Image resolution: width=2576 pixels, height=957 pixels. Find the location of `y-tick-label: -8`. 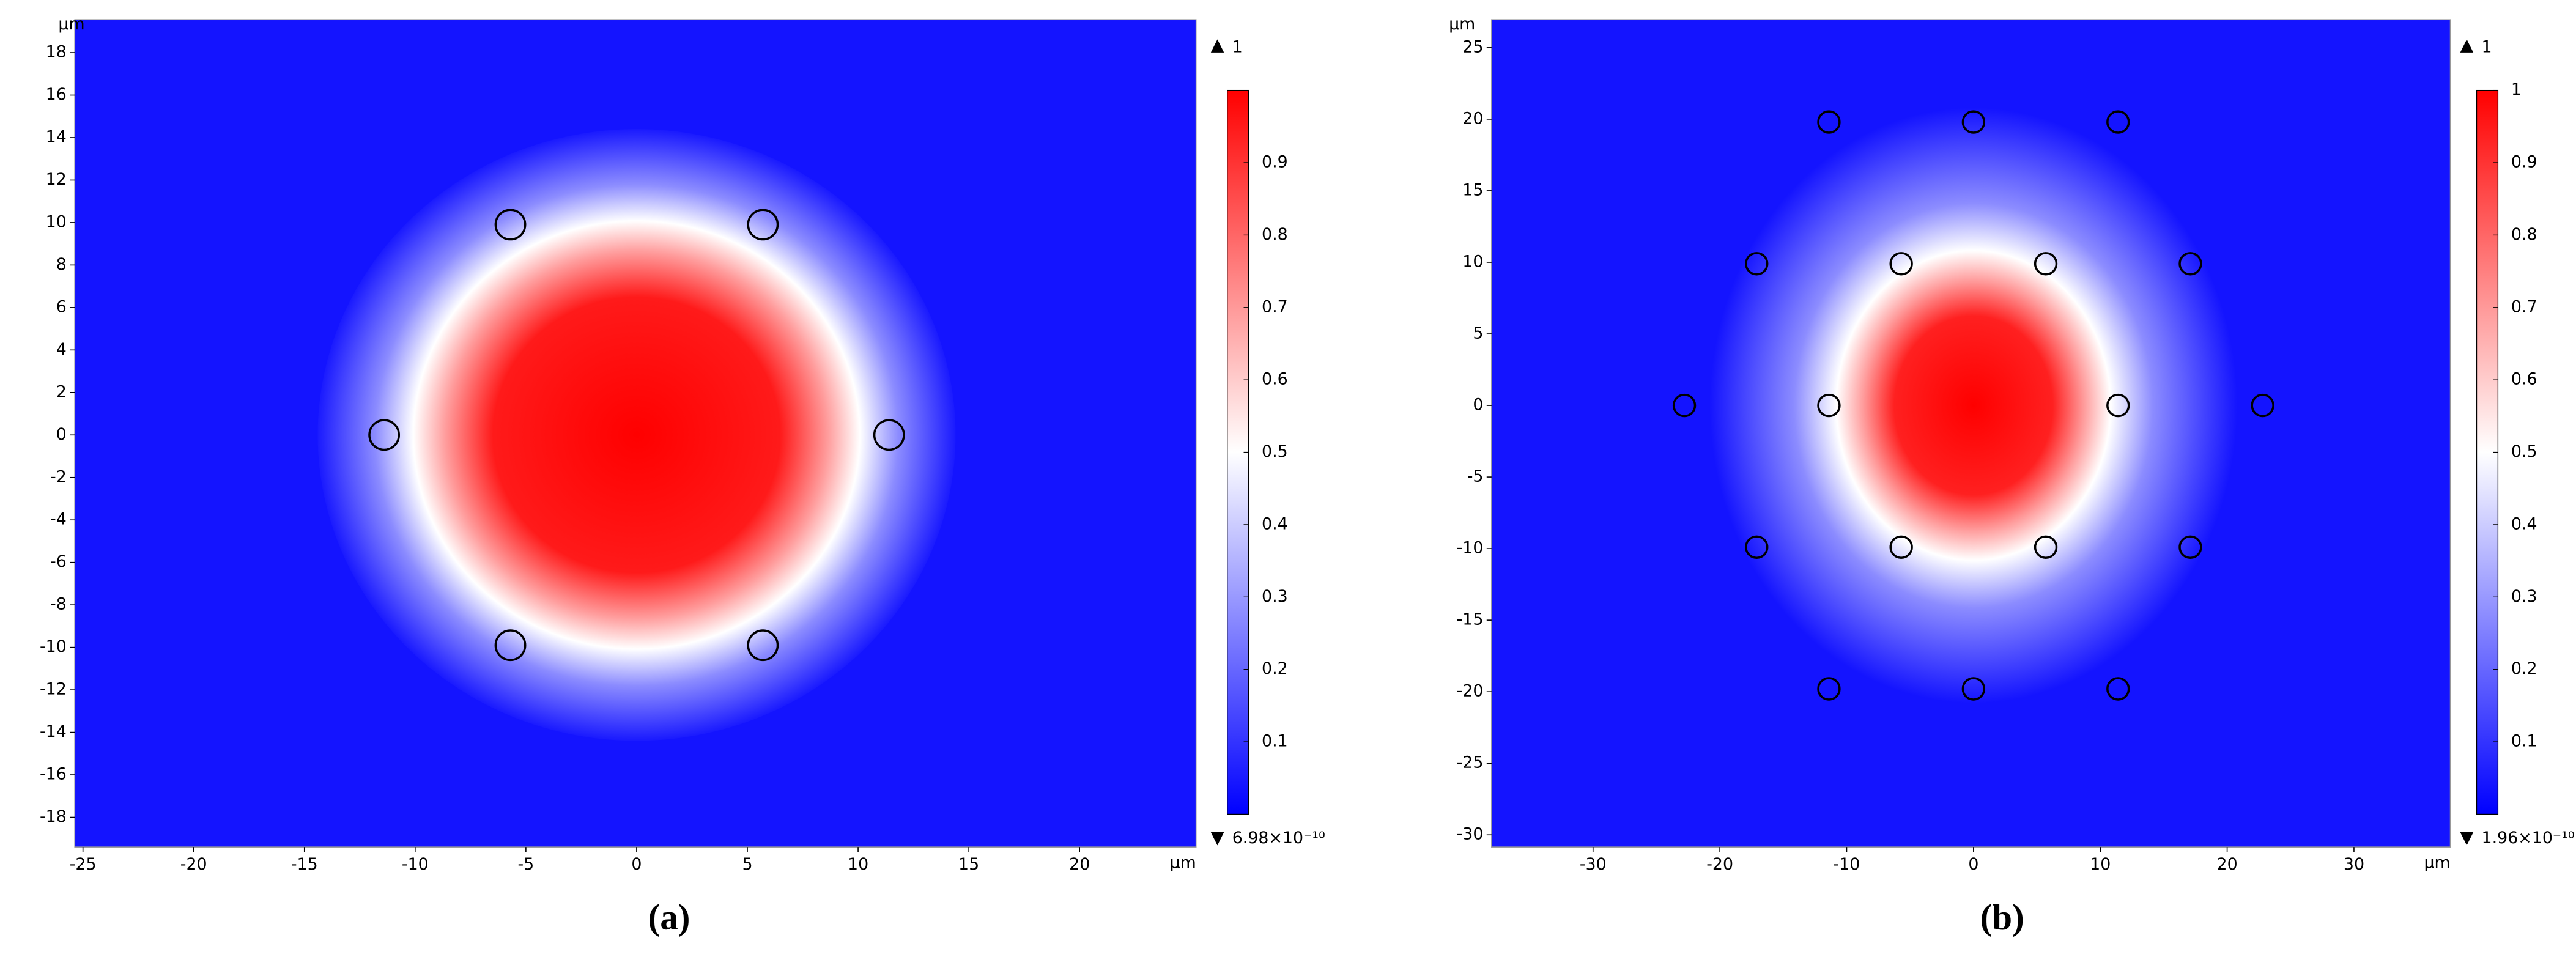

y-tick-label: -8 is located at coordinates (58, 604).